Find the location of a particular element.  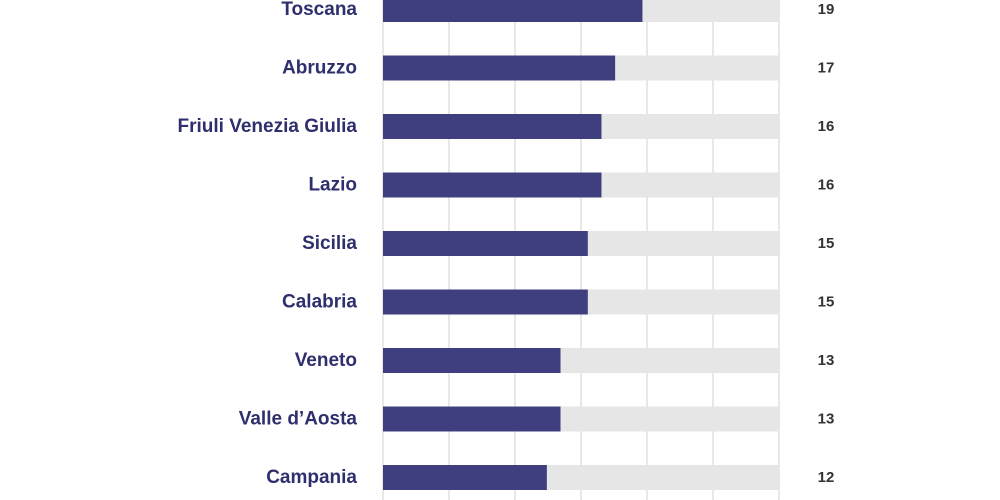

category-label: Toscana is located at coordinates (319, 10).